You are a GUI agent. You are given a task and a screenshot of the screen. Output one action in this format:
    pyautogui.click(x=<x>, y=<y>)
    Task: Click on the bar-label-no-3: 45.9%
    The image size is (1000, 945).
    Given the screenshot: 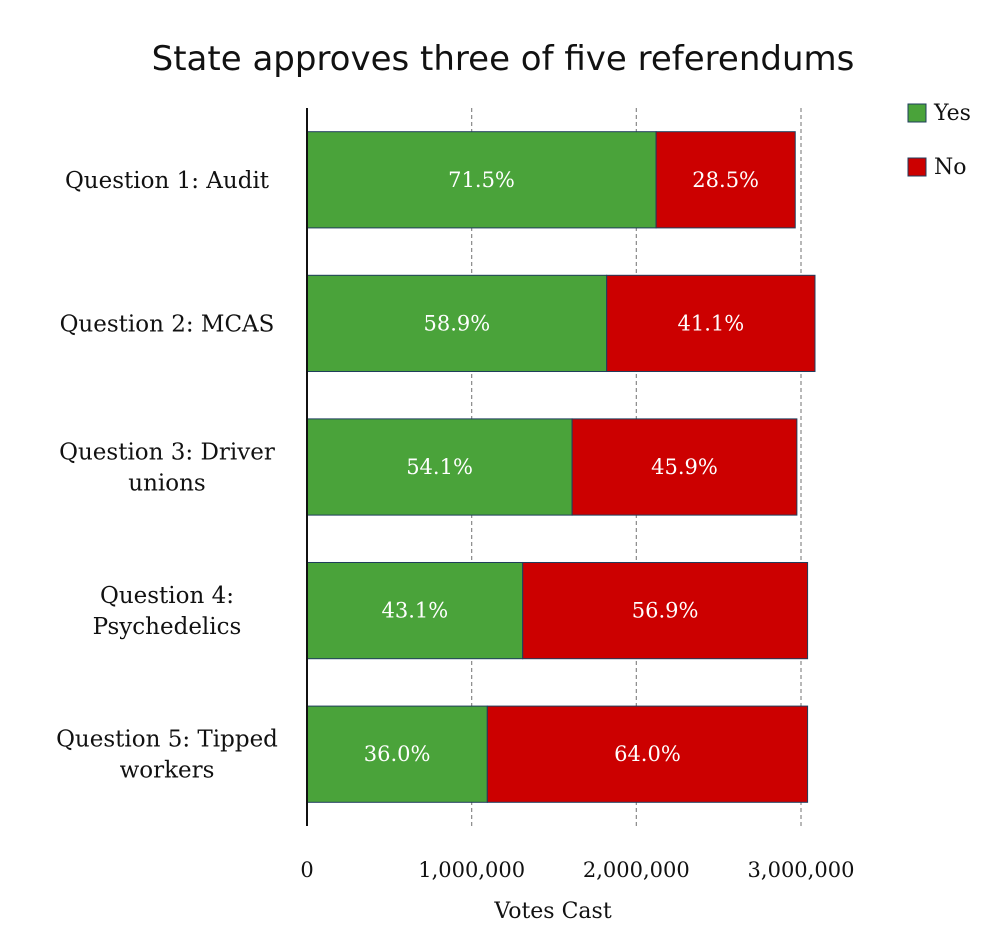 What is the action you would take?
    pyautogui.click(x=684, y=467)
    